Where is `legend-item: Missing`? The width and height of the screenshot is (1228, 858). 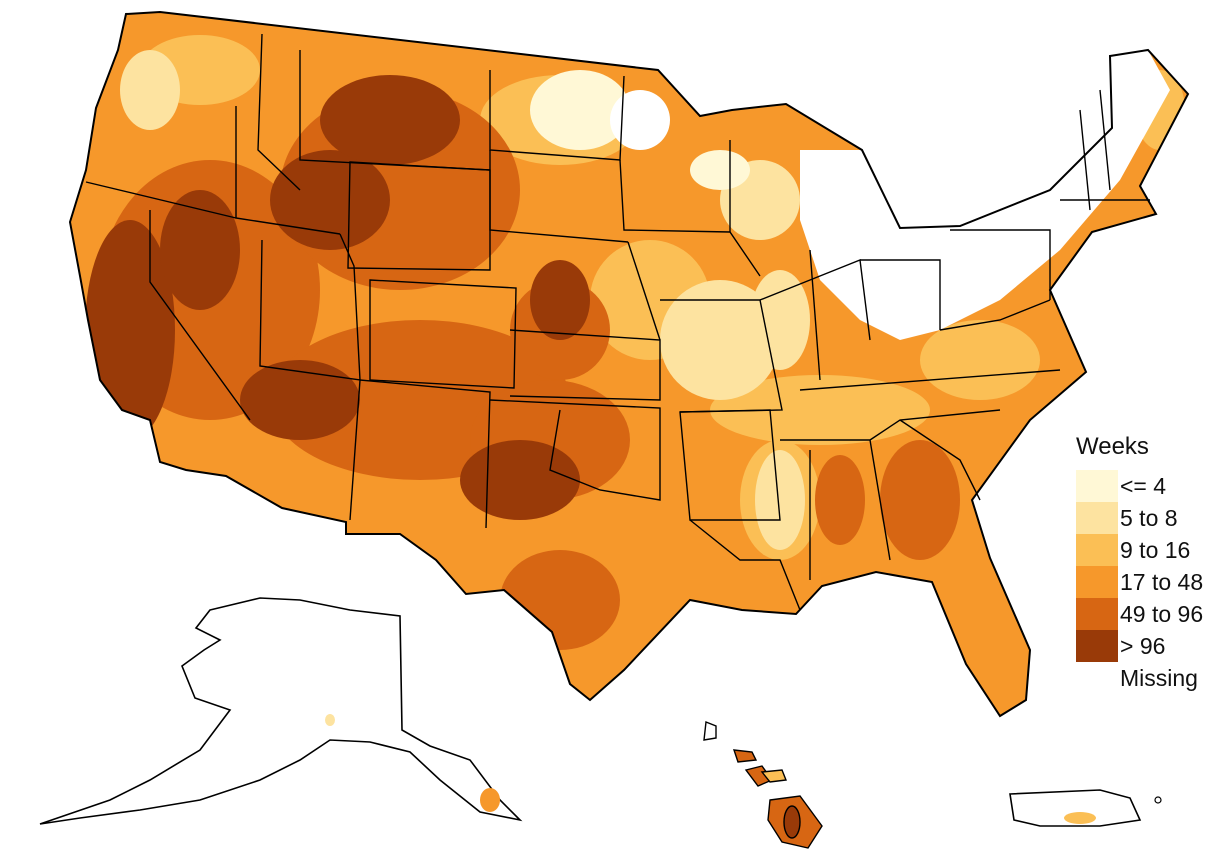 legend-item: Missing is located at coordinates (1147, 678).